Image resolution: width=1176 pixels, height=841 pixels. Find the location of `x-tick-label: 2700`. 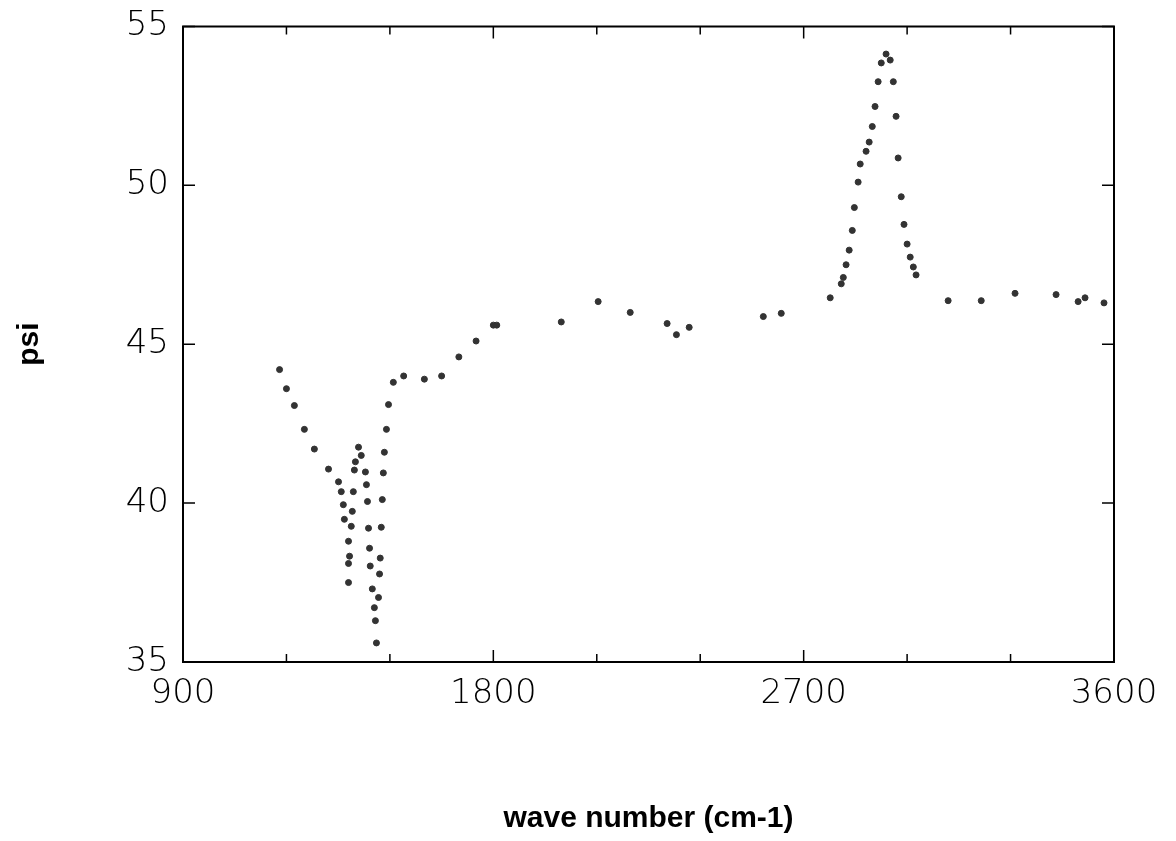

x-tick-label: 2700 is located at coordinates (803, 691).